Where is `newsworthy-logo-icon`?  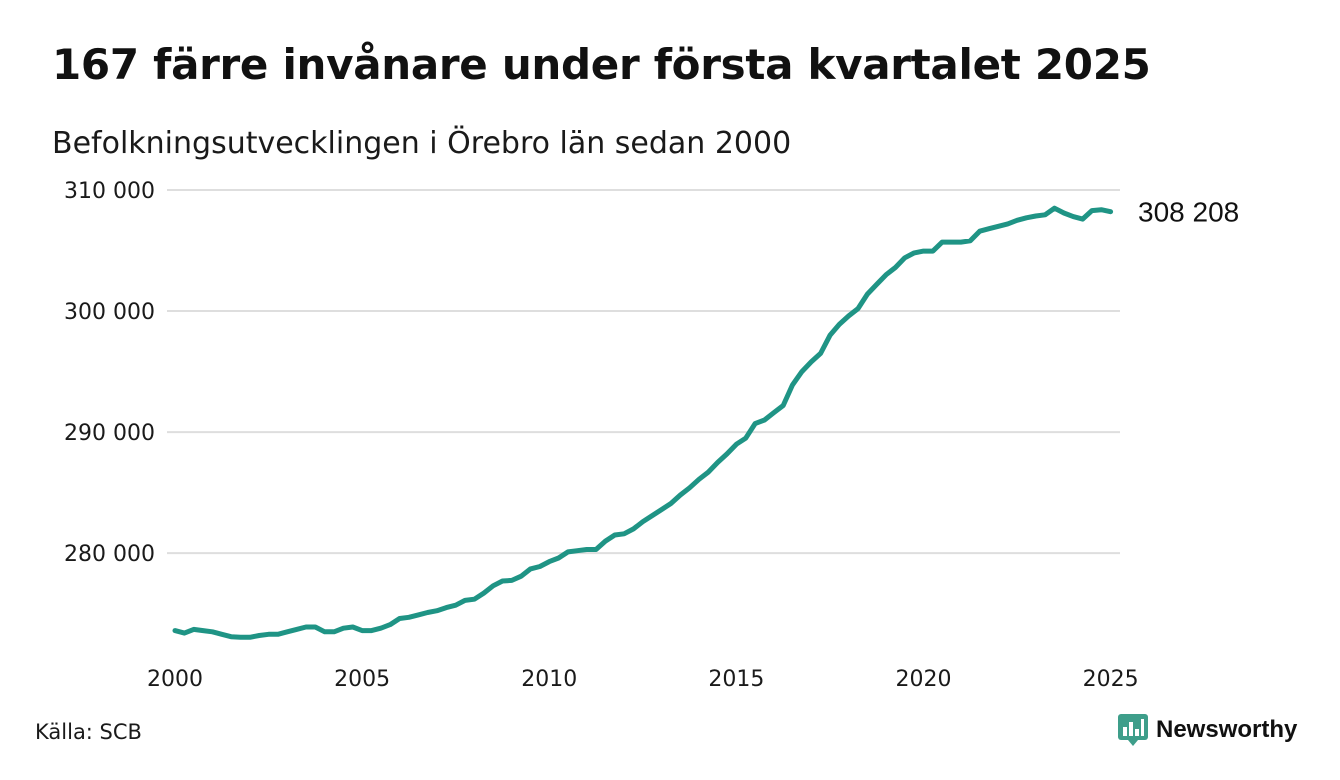
newsworthy-logo-icon is located at coordinates (1133, 730).